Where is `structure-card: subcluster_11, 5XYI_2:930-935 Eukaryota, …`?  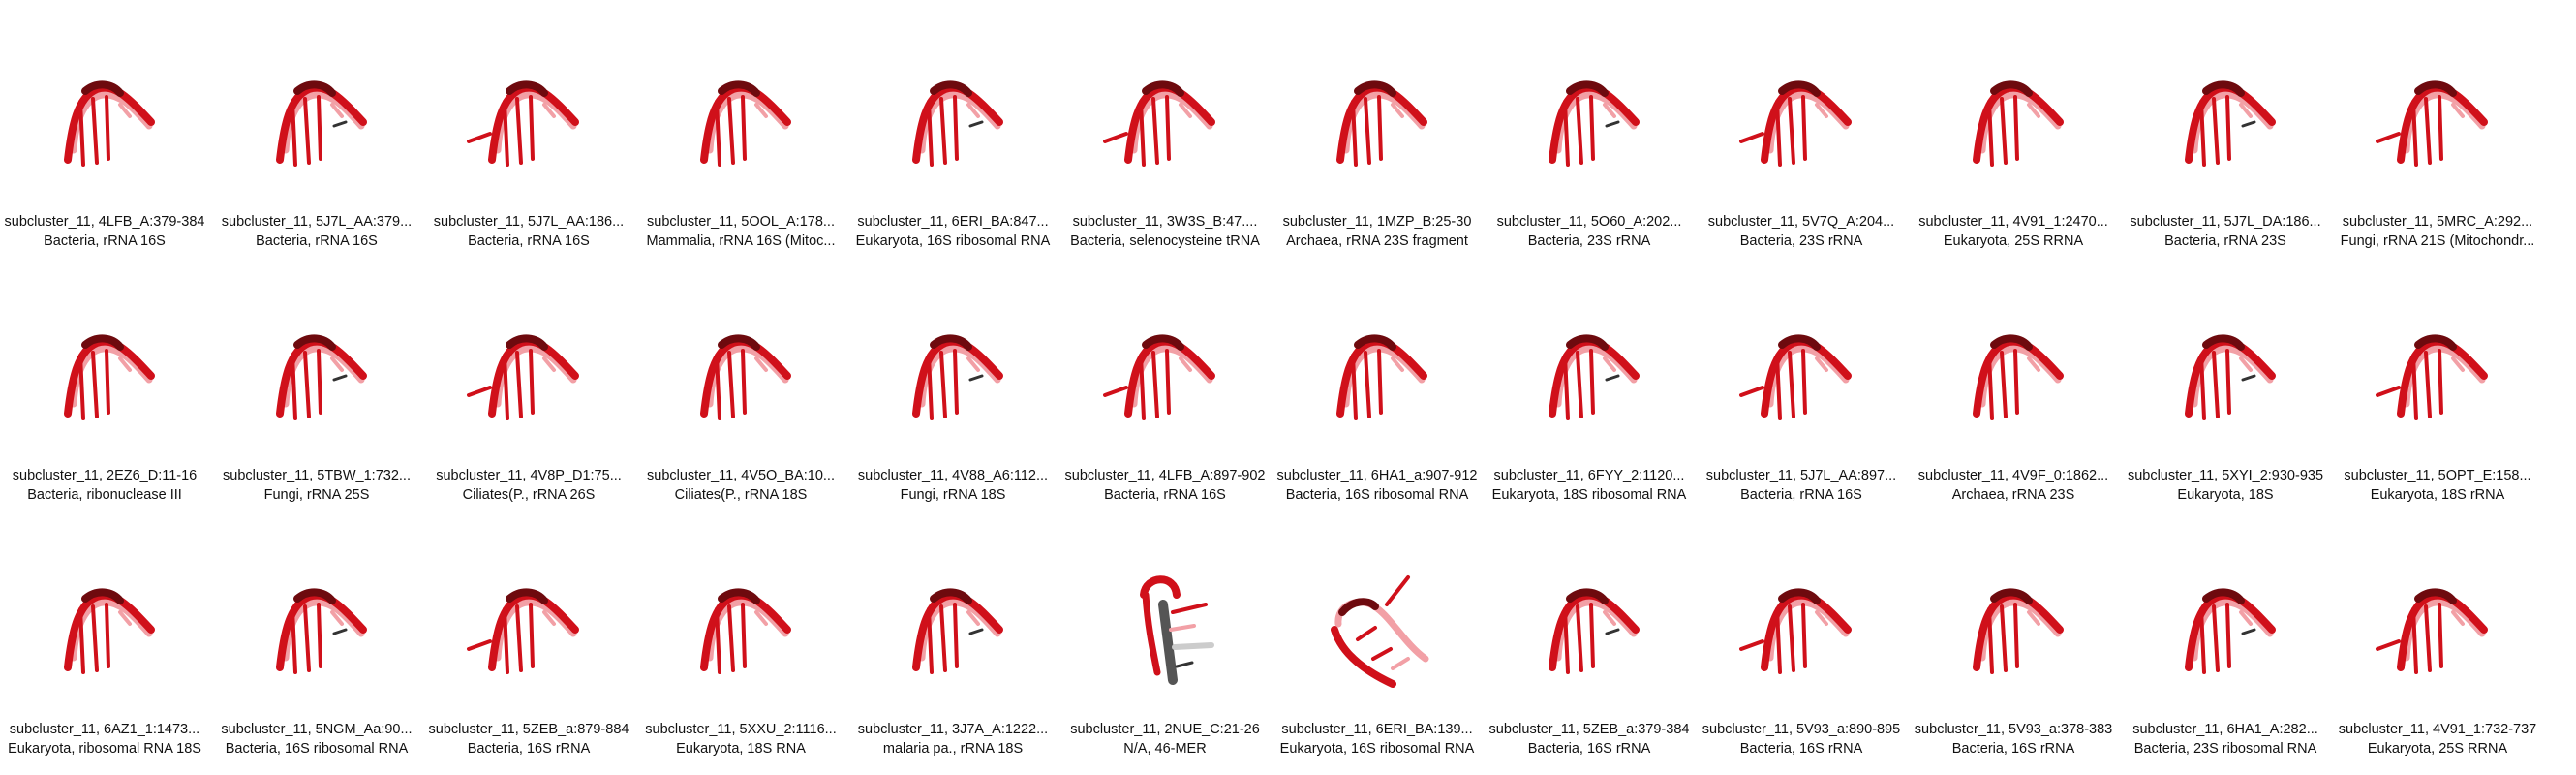 structure-card: subcluster_11, 5XYI_2:930-935 Eukaryota, … is located at coordinates (2225, 380).